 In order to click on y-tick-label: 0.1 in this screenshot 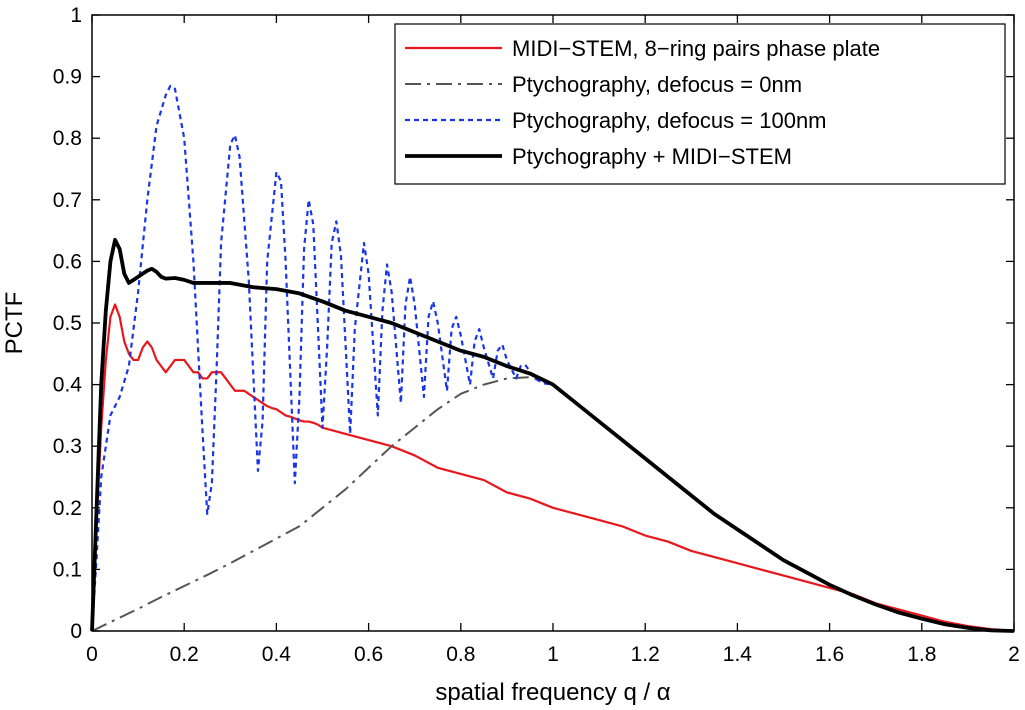, I will do `click(67, 569)`.